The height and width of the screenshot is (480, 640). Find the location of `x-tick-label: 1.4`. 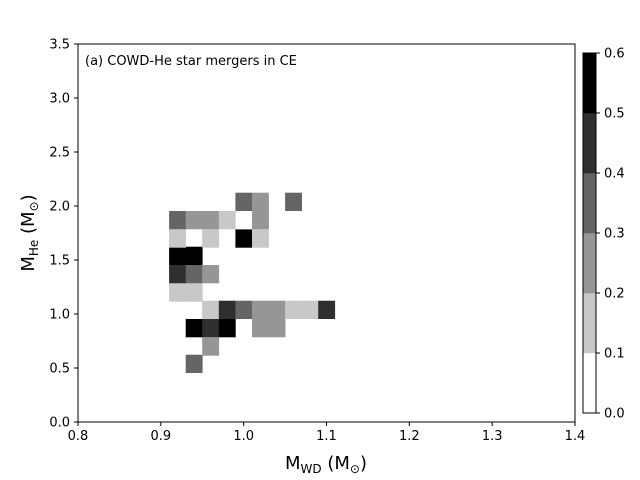

x-tick-label: 1.4 is located at coordinates (575, 436).